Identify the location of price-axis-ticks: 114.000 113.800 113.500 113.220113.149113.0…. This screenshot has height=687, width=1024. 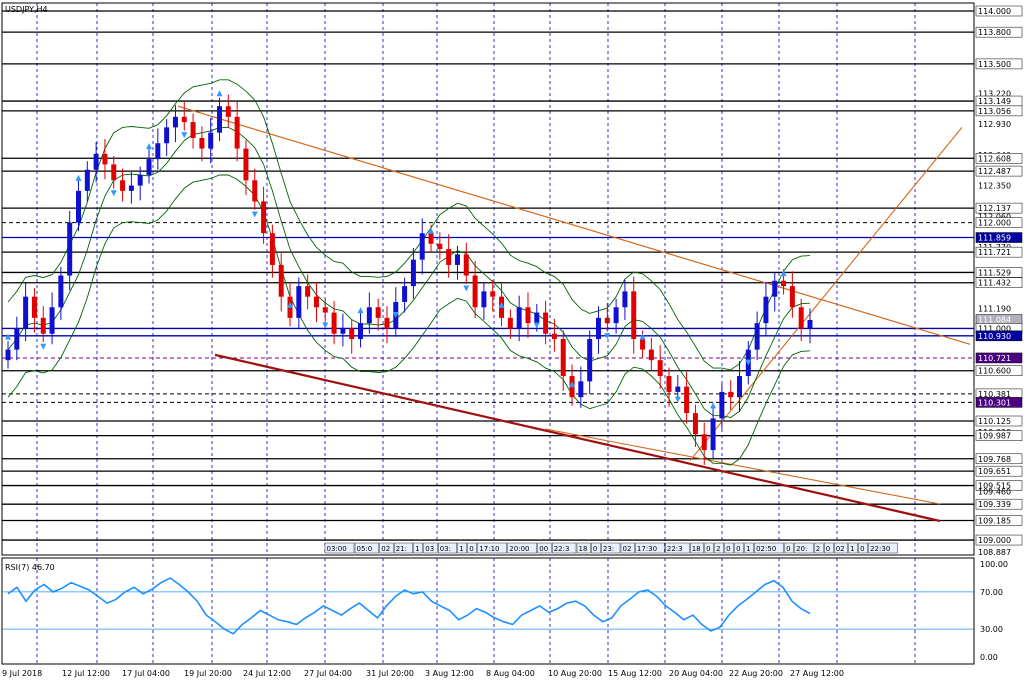
(999, 281).